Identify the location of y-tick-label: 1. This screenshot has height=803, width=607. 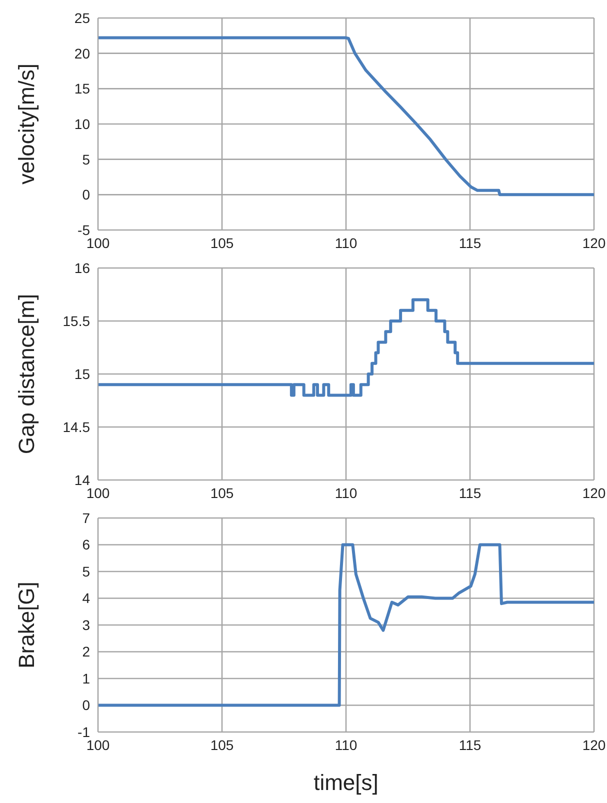
(86, 678).